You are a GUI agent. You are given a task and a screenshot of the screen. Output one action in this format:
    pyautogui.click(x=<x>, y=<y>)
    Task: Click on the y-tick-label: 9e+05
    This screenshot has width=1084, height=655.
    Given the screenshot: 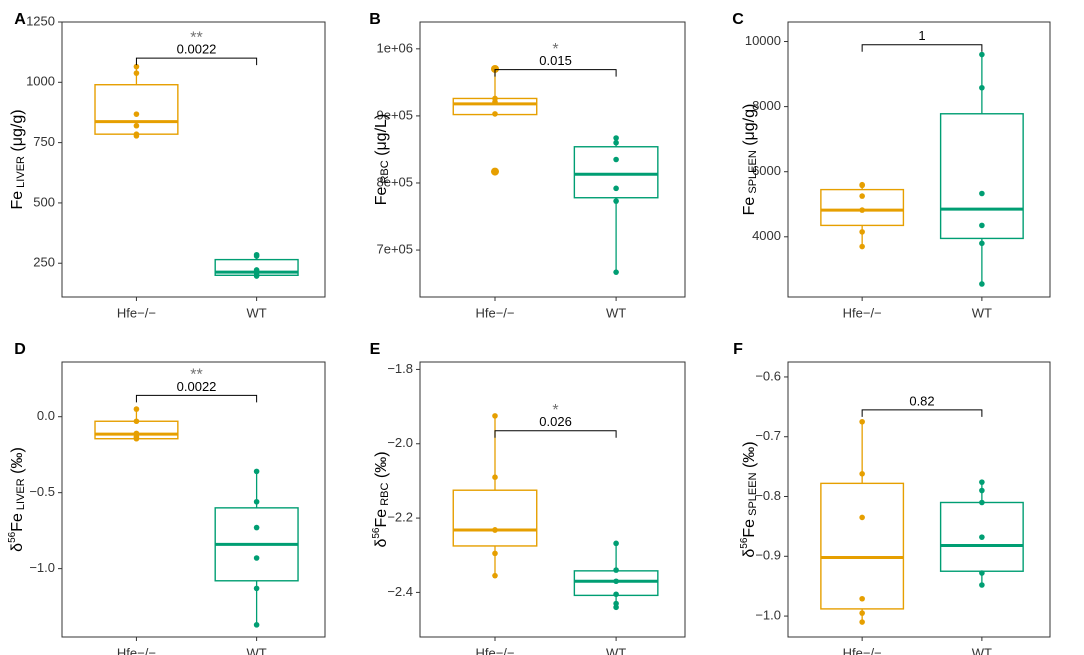 What is the action you would take?
    pyautogui.click(x=394, y=114)
    